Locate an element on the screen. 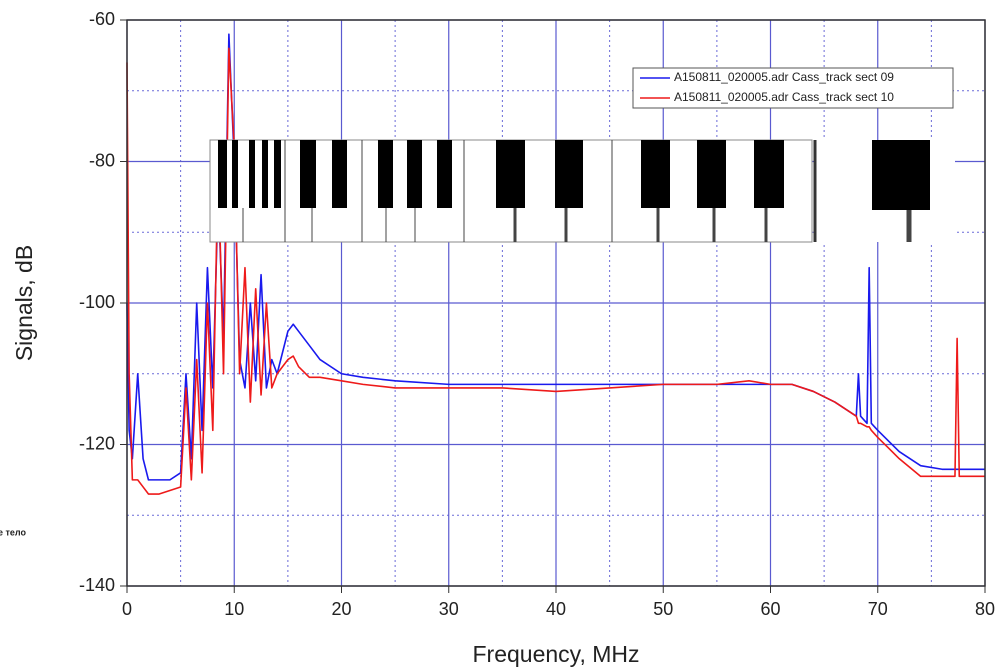 The image size is (1003, 670). y-tick-label: -100 is located at coordinates (97, 302).